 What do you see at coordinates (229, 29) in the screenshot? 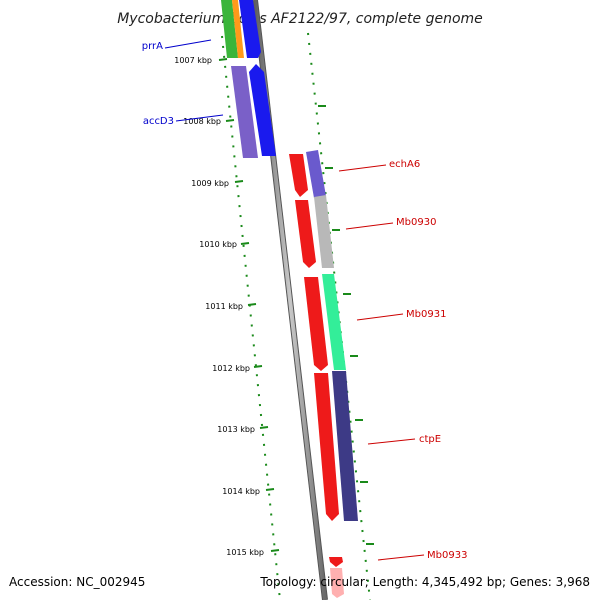
I see `gene-prrA` at bounding box center [229, 29].